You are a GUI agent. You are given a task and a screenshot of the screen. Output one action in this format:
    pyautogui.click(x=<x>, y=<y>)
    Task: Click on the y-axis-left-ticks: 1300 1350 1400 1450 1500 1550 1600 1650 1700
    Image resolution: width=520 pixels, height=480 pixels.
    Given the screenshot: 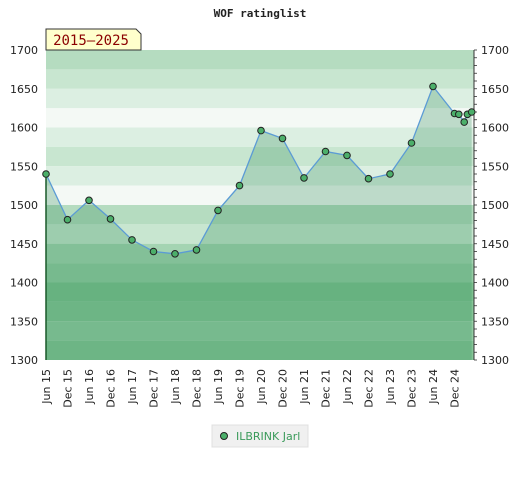 What is the action you would take?
    pyautogui.click(x=24, y=205)
    